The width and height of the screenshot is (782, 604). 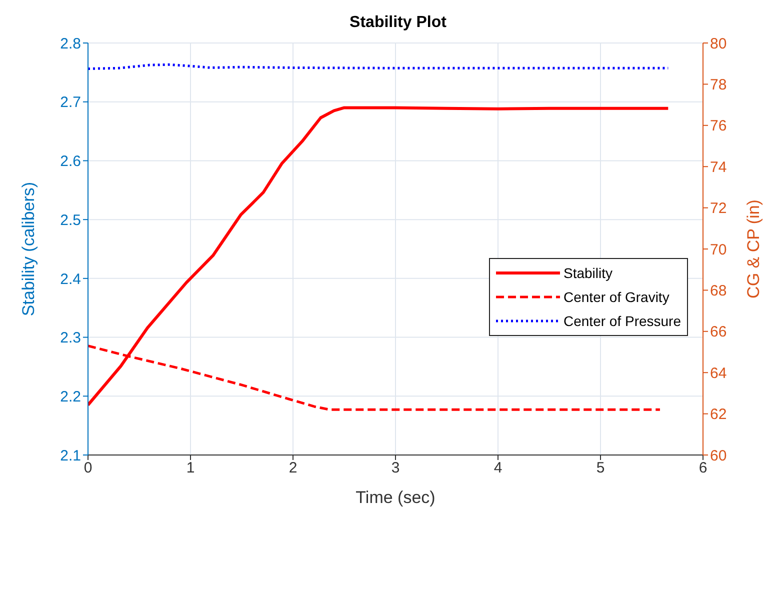 What do you see at coordinates (718, 85) in the screenshot?
I see `y2-tick-label: 78` at bounding box center [718, 85].